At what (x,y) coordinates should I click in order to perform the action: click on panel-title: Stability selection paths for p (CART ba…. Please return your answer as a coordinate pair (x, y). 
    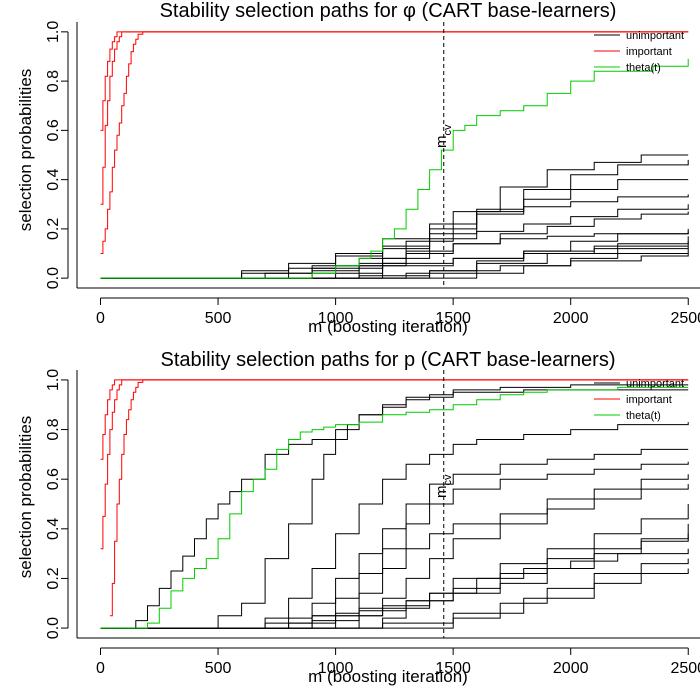
    Looking at the image, I should click on (387, 360).